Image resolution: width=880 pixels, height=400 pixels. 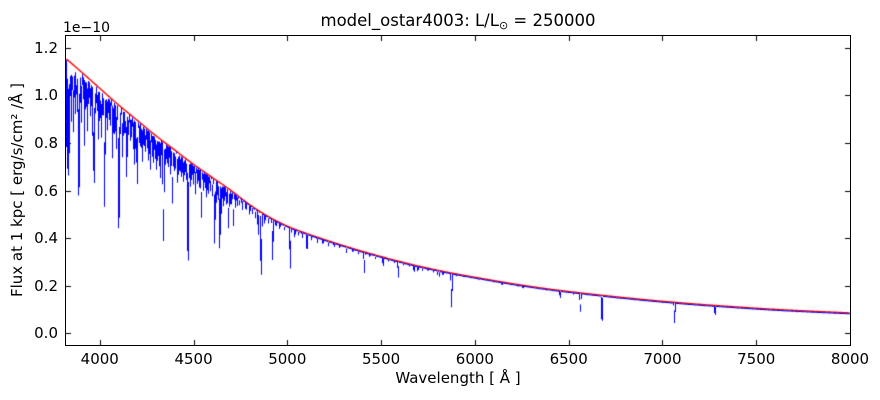 I want to click on x-tick-label-7500: 7500, so click(x=756, y=359).